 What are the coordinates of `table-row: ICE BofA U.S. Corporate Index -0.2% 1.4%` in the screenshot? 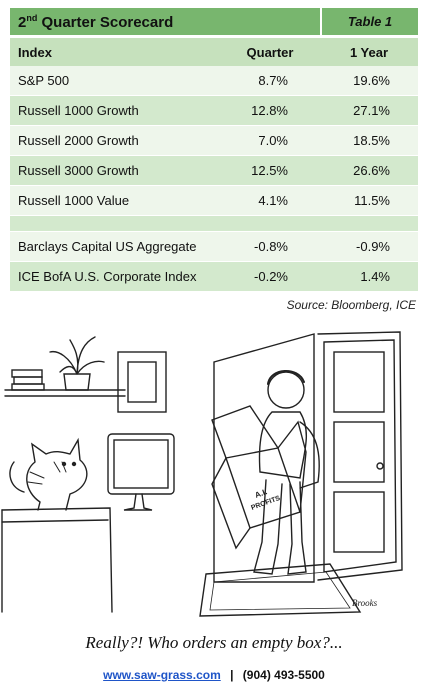 It's located at (214, 277).